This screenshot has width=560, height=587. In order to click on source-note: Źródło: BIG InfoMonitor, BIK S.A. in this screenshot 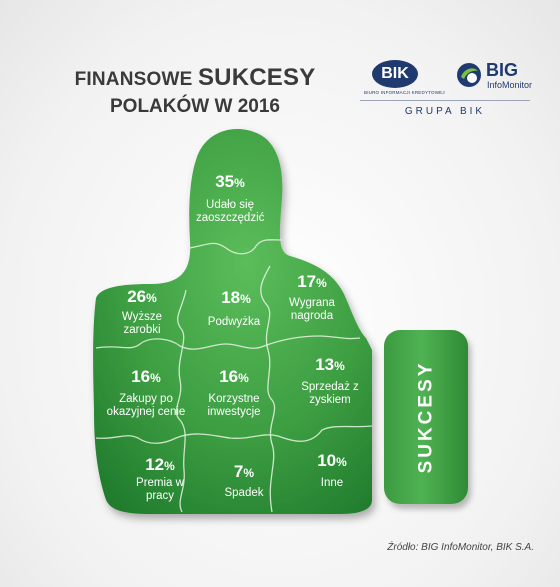, I will do `click(460, 547)`.